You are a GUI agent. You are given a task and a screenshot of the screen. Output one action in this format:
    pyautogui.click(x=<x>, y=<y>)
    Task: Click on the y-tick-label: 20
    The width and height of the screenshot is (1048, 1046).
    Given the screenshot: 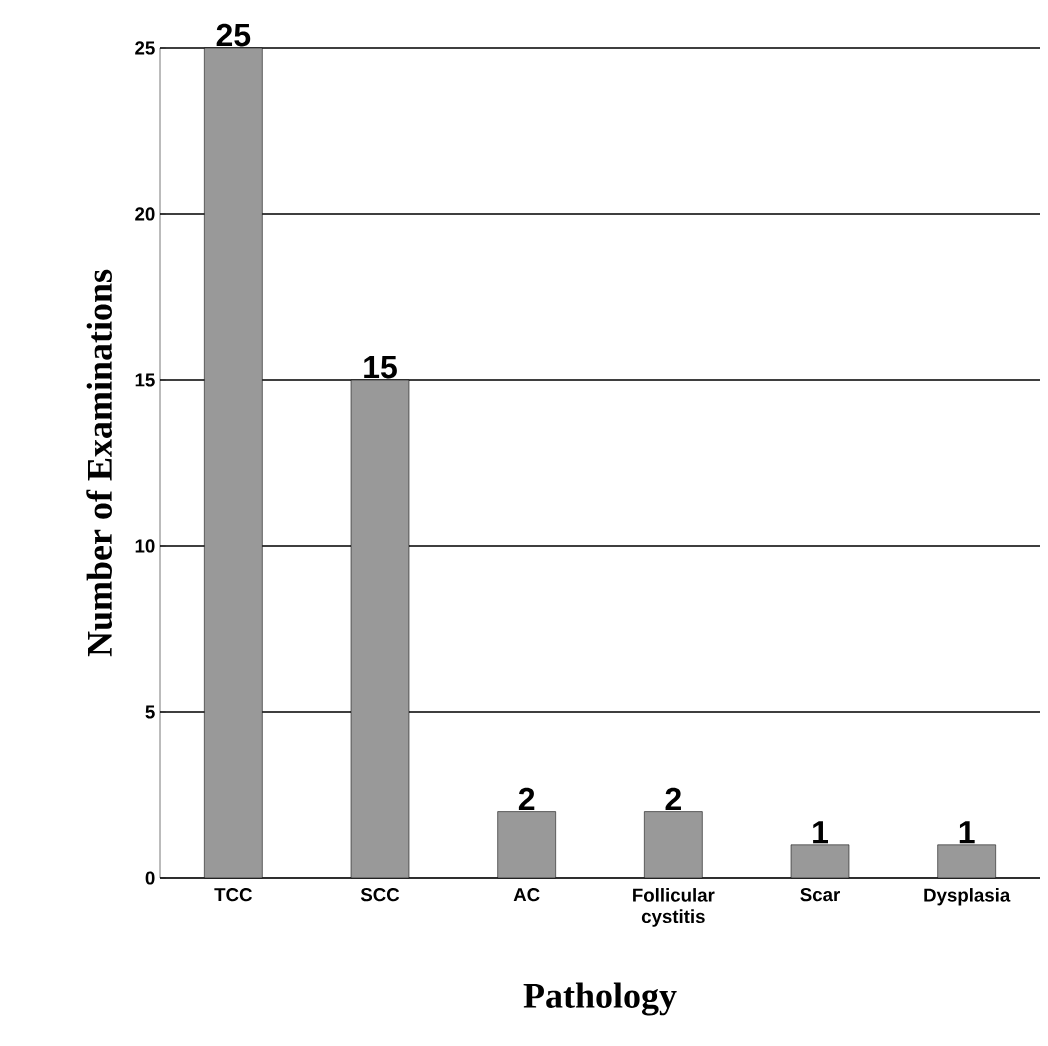 What is the action you would take?
    pyautogui.click(x=145, y=214)
    